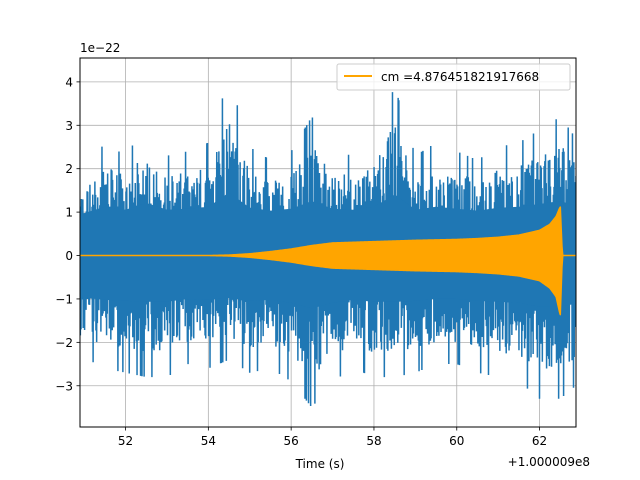  Describe the element at coordinates (64, 386) in the screenshot. I see `y-tick-label: −3` at that location.